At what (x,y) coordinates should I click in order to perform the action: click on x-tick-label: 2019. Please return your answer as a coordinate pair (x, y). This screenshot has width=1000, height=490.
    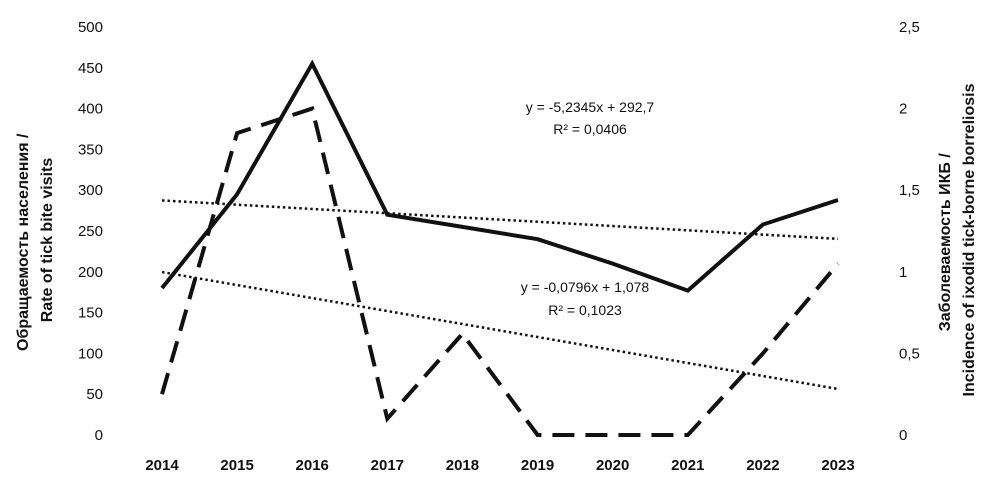
    Looking at the image, I should click on (537, 465).